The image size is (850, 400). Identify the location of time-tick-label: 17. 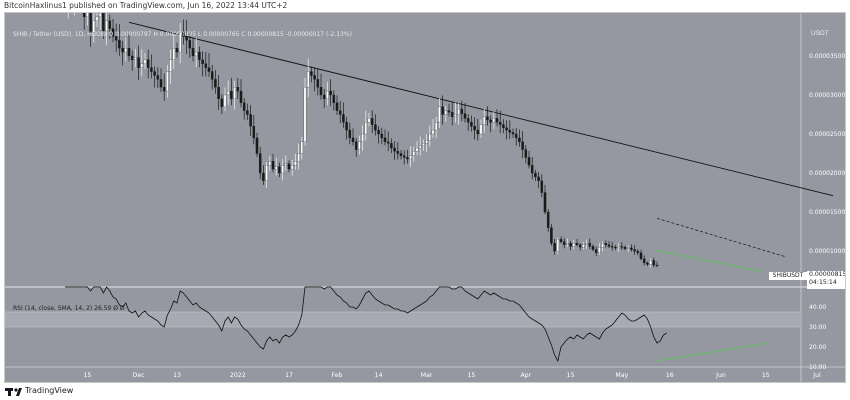
(289, 375).